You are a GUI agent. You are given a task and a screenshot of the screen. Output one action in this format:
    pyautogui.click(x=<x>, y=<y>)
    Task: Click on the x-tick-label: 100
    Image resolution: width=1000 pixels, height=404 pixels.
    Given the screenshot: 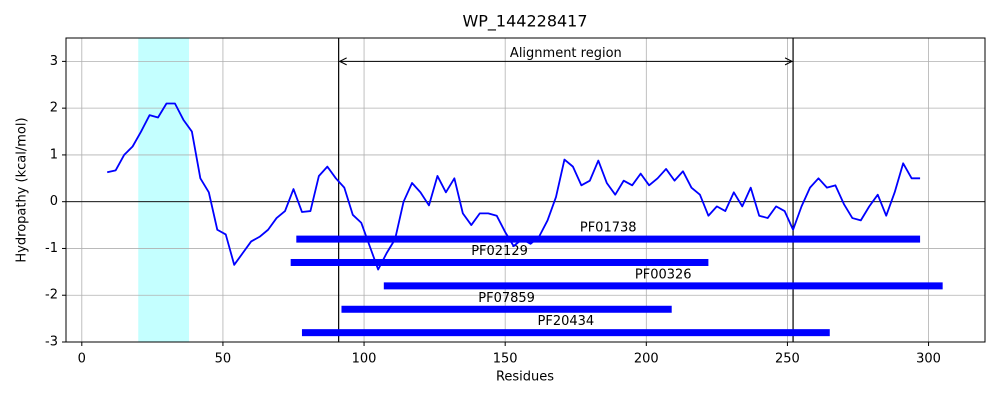 What is the action you would take?
    pyautogui.click(x=364, y=359)
    